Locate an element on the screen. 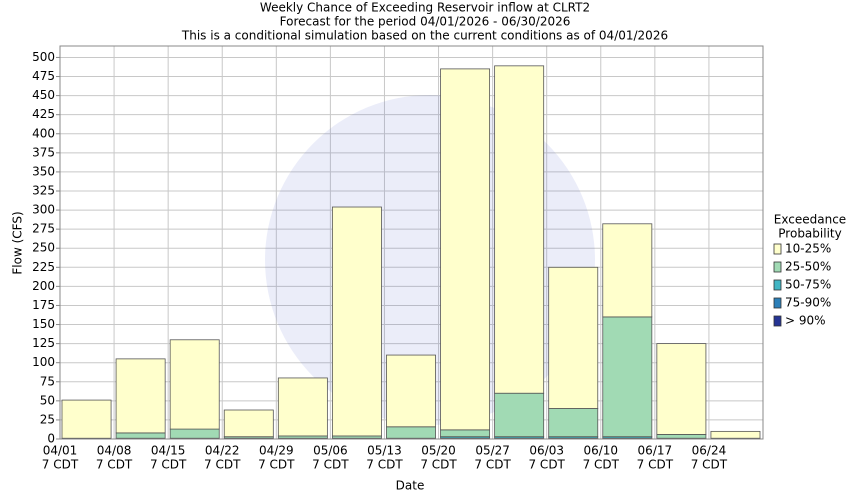 The image size is (850, 500). x-tick-label: 05/27 is located at coordinates (492, 451).